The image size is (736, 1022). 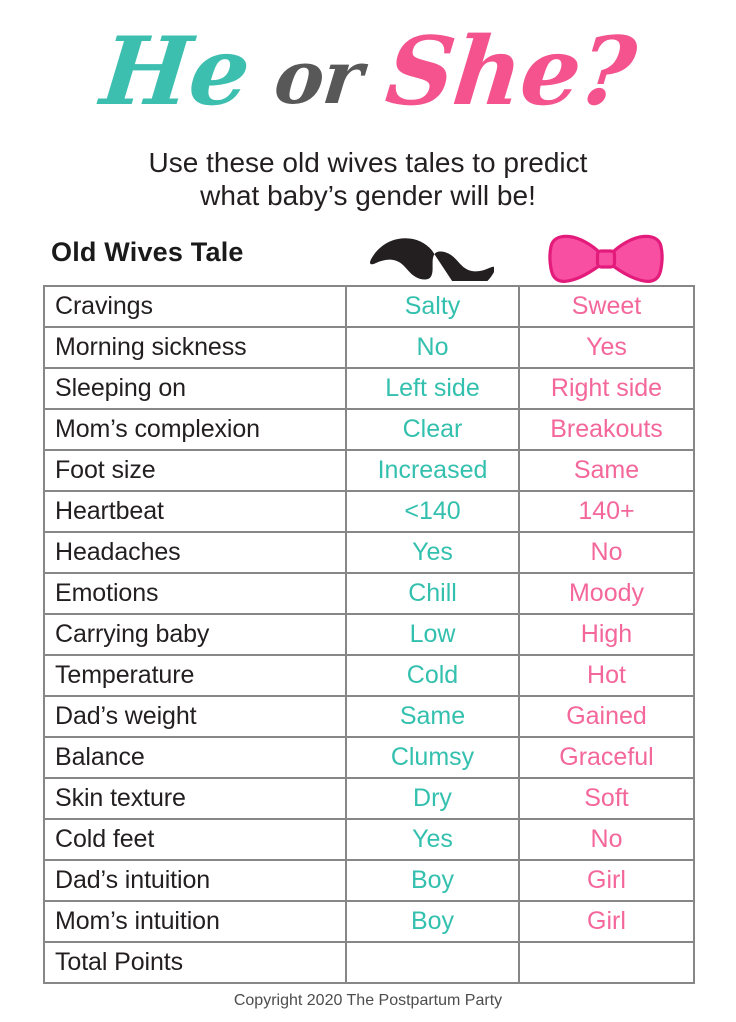 What do you see at coordinates (175, 72) in the screenshot?
I see `title-word-he: He` at bounding box center [175, 72].